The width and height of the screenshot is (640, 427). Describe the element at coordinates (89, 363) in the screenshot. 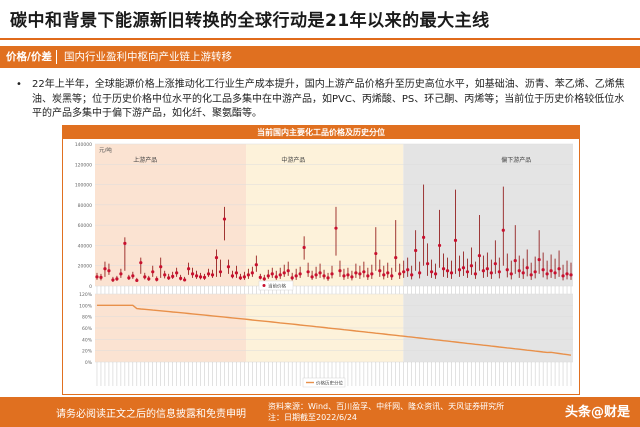

I see `y-tick-label: 0%` at that location.